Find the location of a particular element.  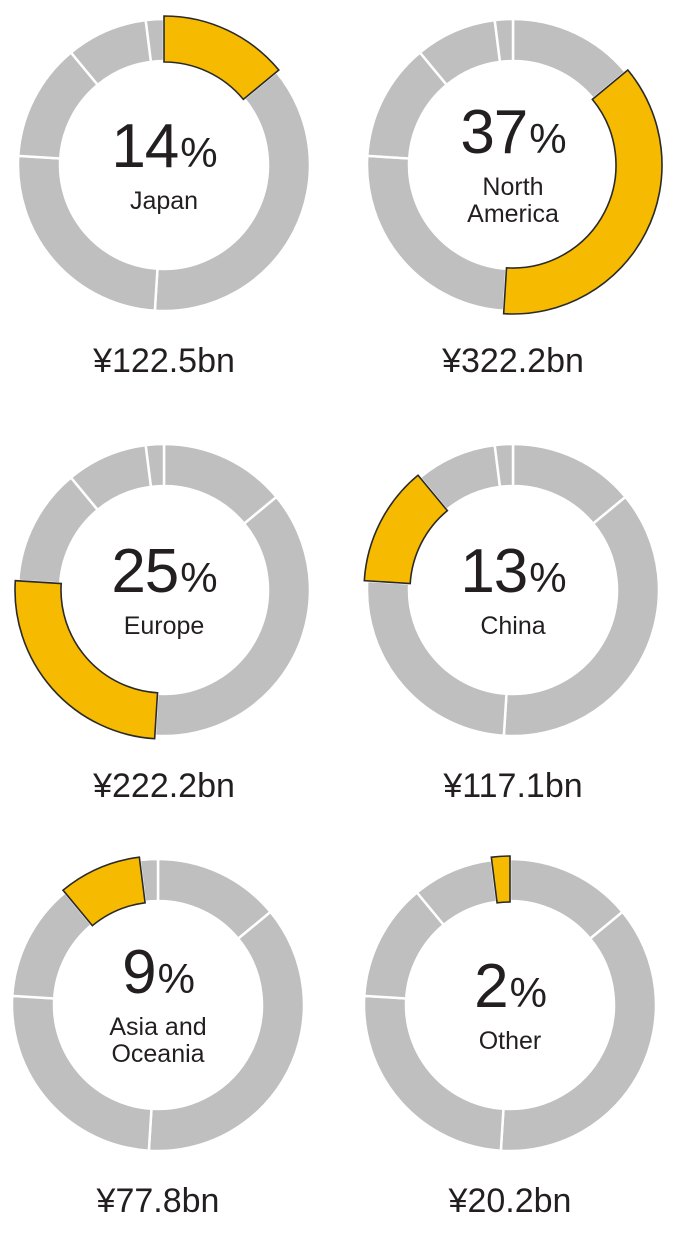

region-label: China is located at coordinates (513, 626).